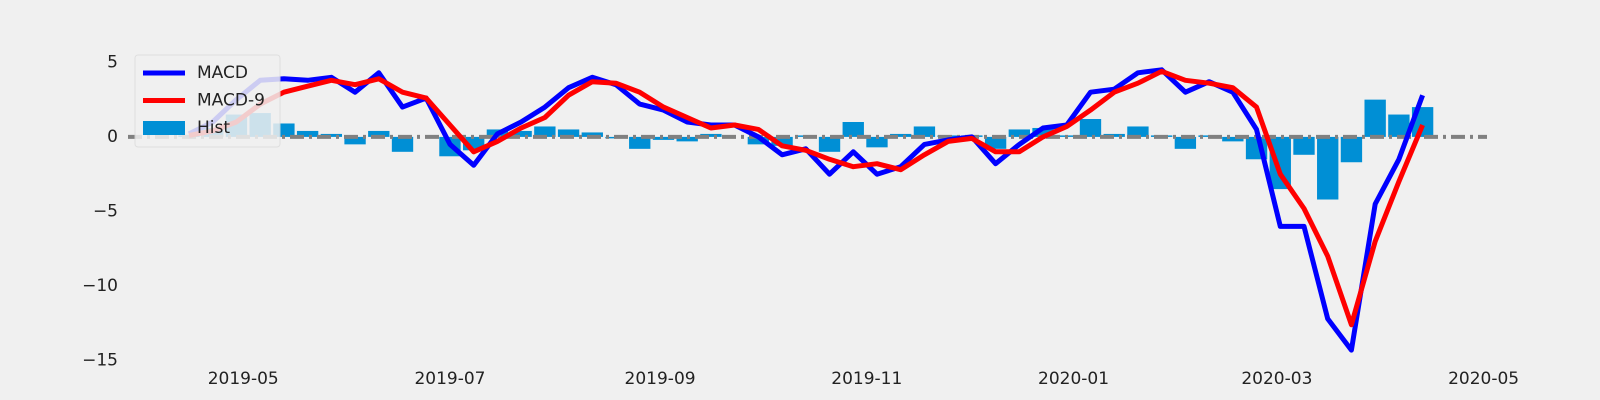  I want to click on x-tick-label: 2019-07, so click(449, 379).